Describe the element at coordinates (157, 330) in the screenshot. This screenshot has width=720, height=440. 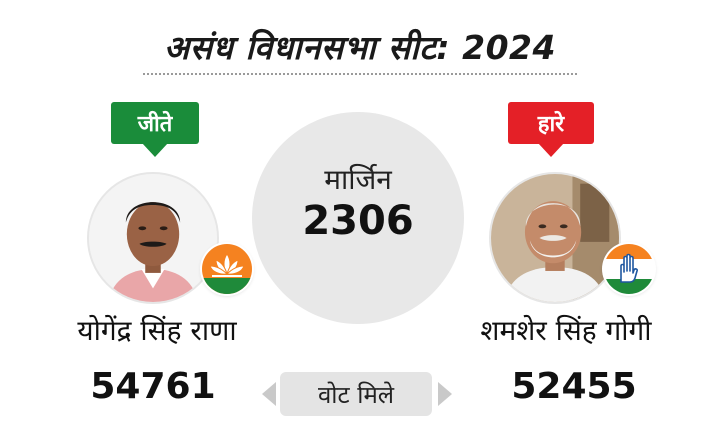
I see `winner-name: योगेंद्र सिंह राणा` at that location.